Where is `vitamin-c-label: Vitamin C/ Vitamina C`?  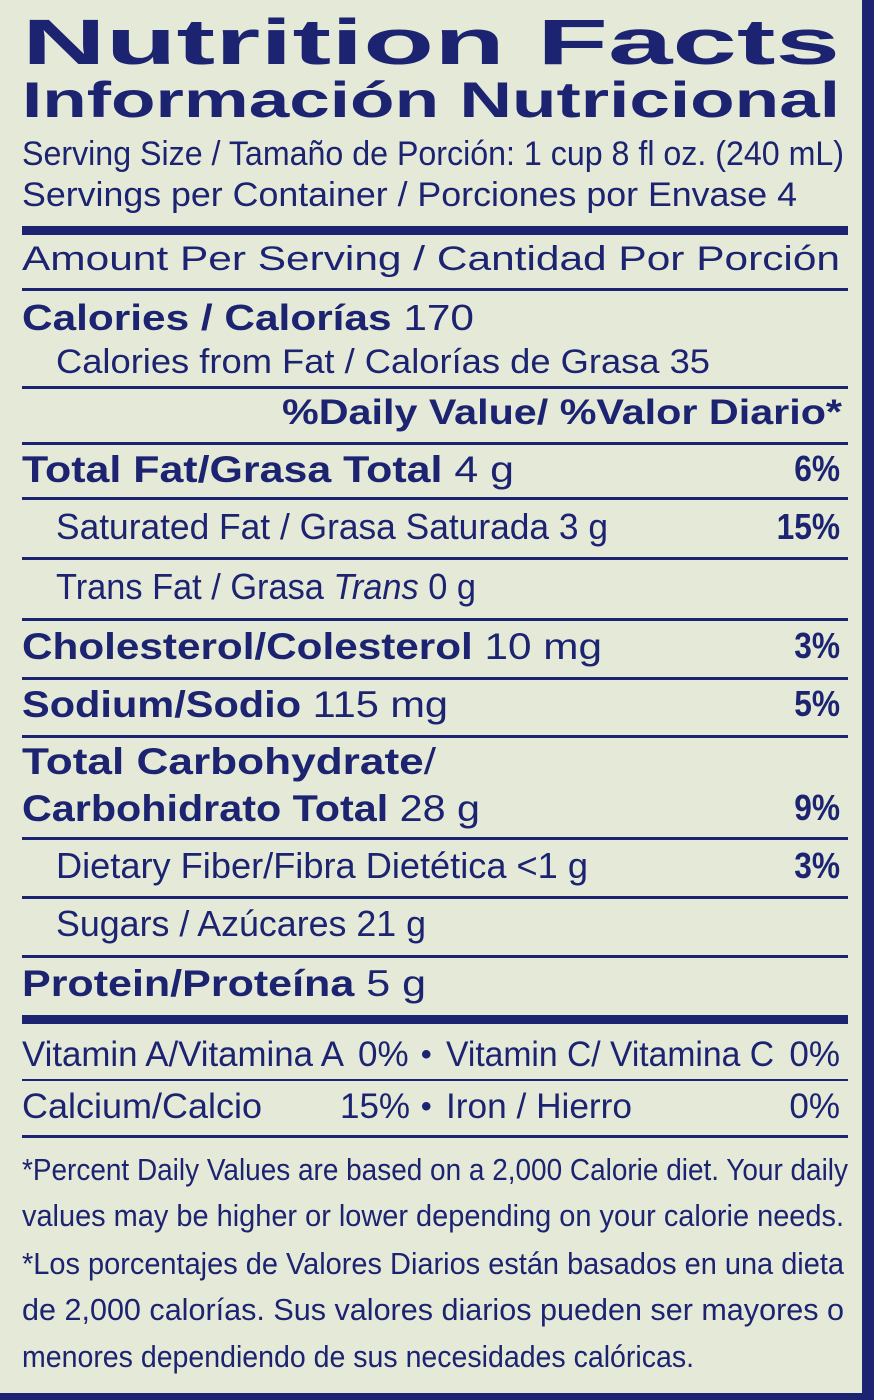 vitamin-c-label: Vitamin C/ Vitamina C is located at coordinates (610, 1054).